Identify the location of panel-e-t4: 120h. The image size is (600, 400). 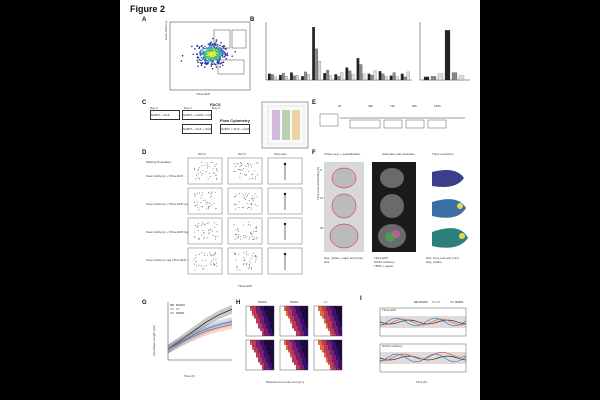
(437, 106).